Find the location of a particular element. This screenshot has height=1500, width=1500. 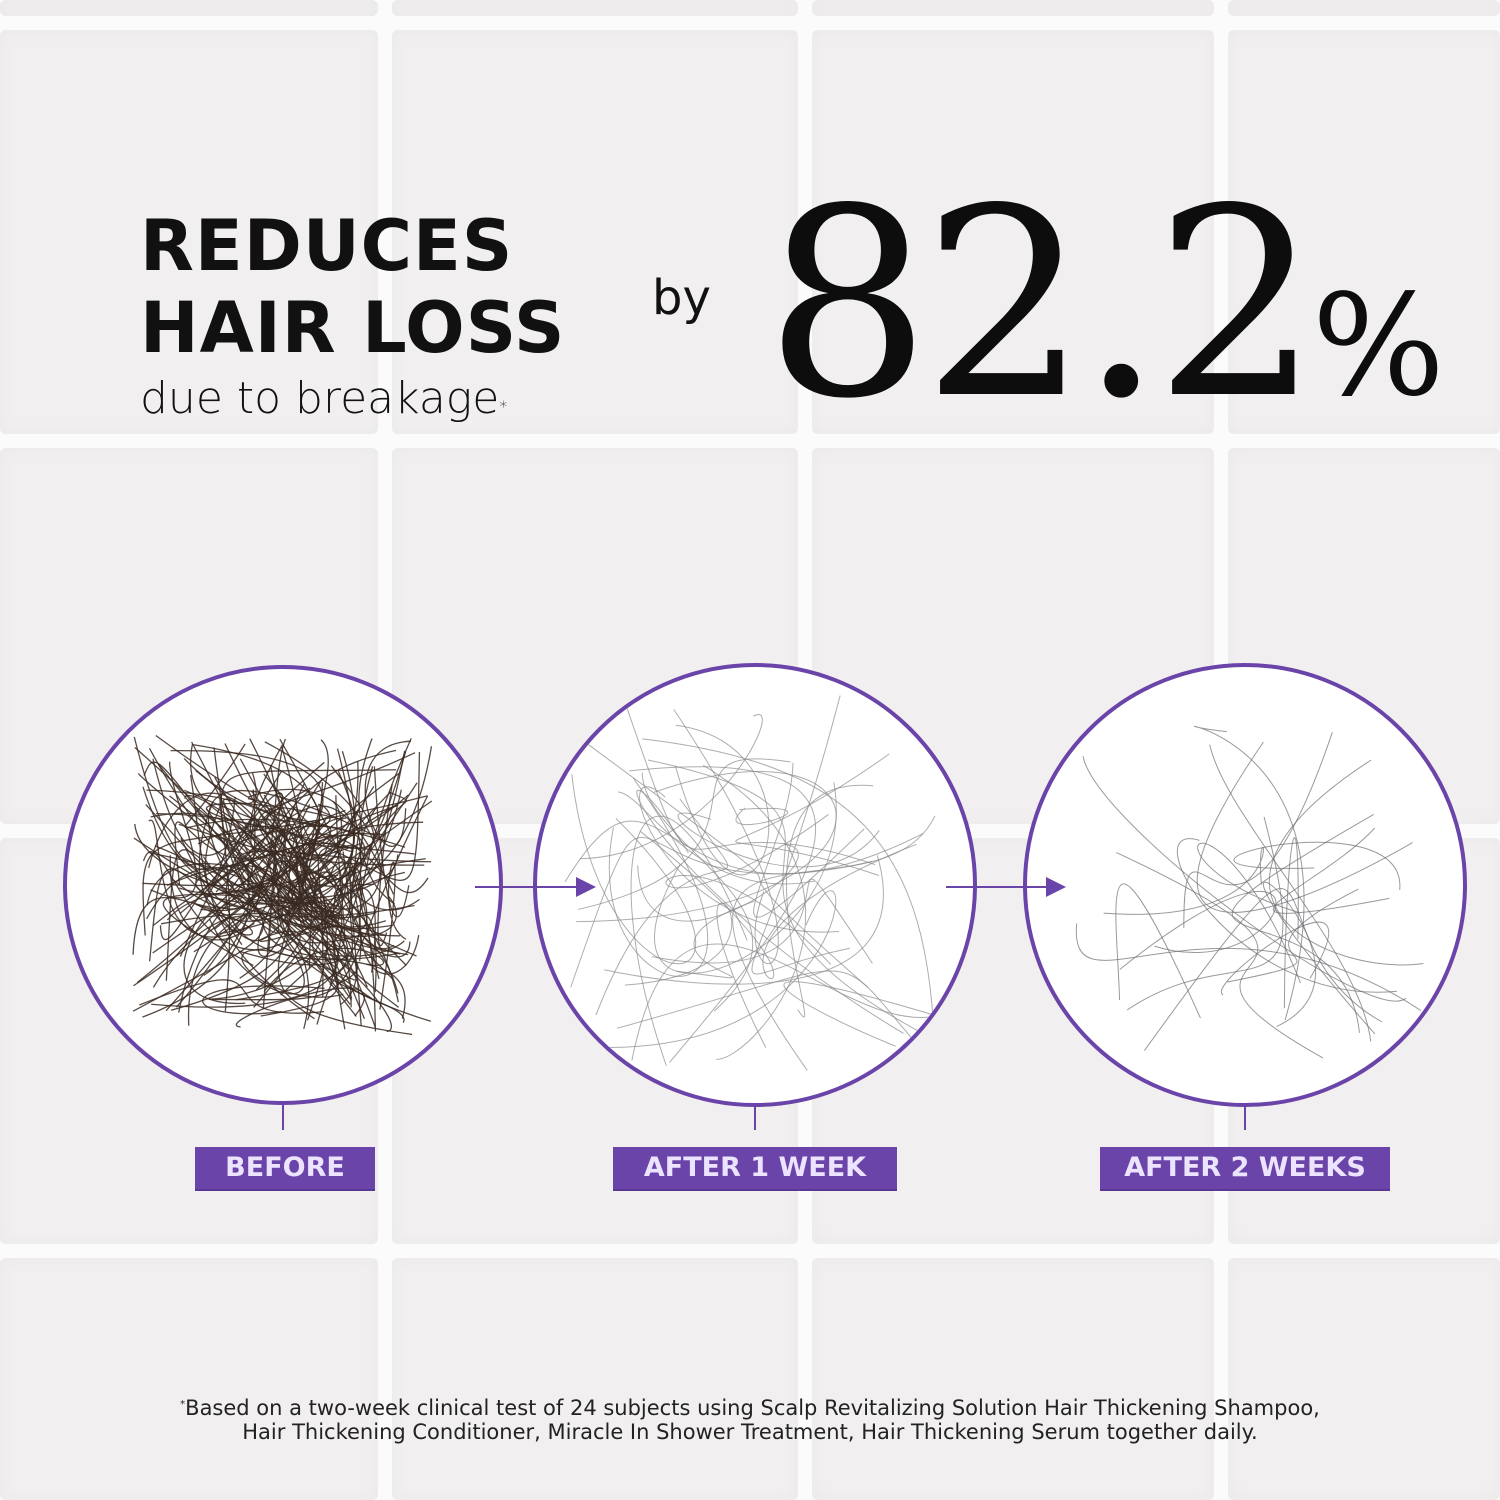

circle-before is located at coordinates (283, 885).